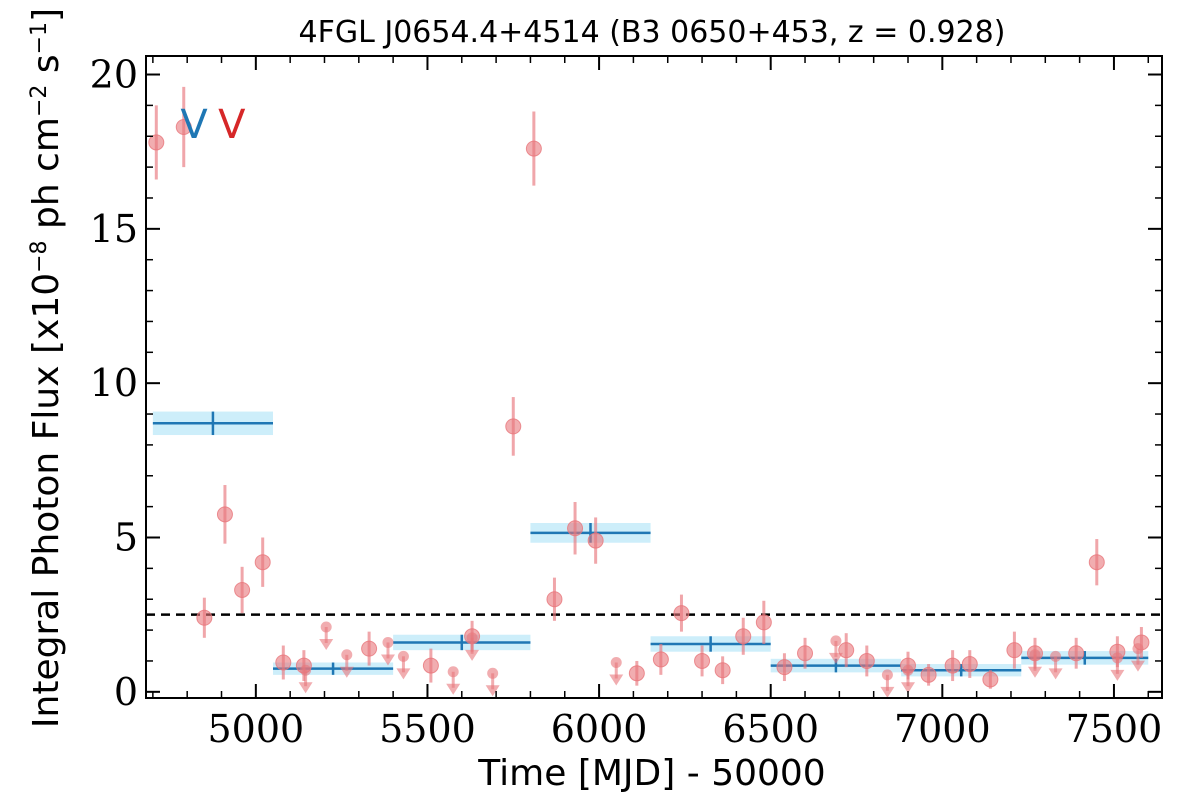 The image size is (1200, 800). Describe the element at coordinates (39, 256) in the screenshot. I see `y-axis-label-exp1: −8` at that location.